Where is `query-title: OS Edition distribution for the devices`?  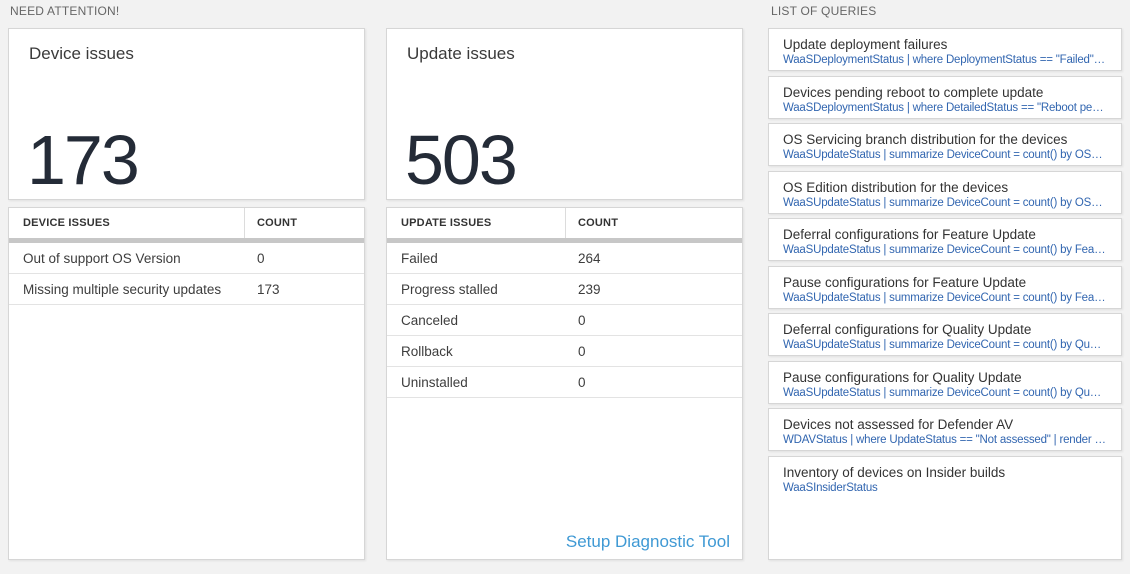 query-title: OS Edition distribution for the devices is located at coordinates (896, 187).